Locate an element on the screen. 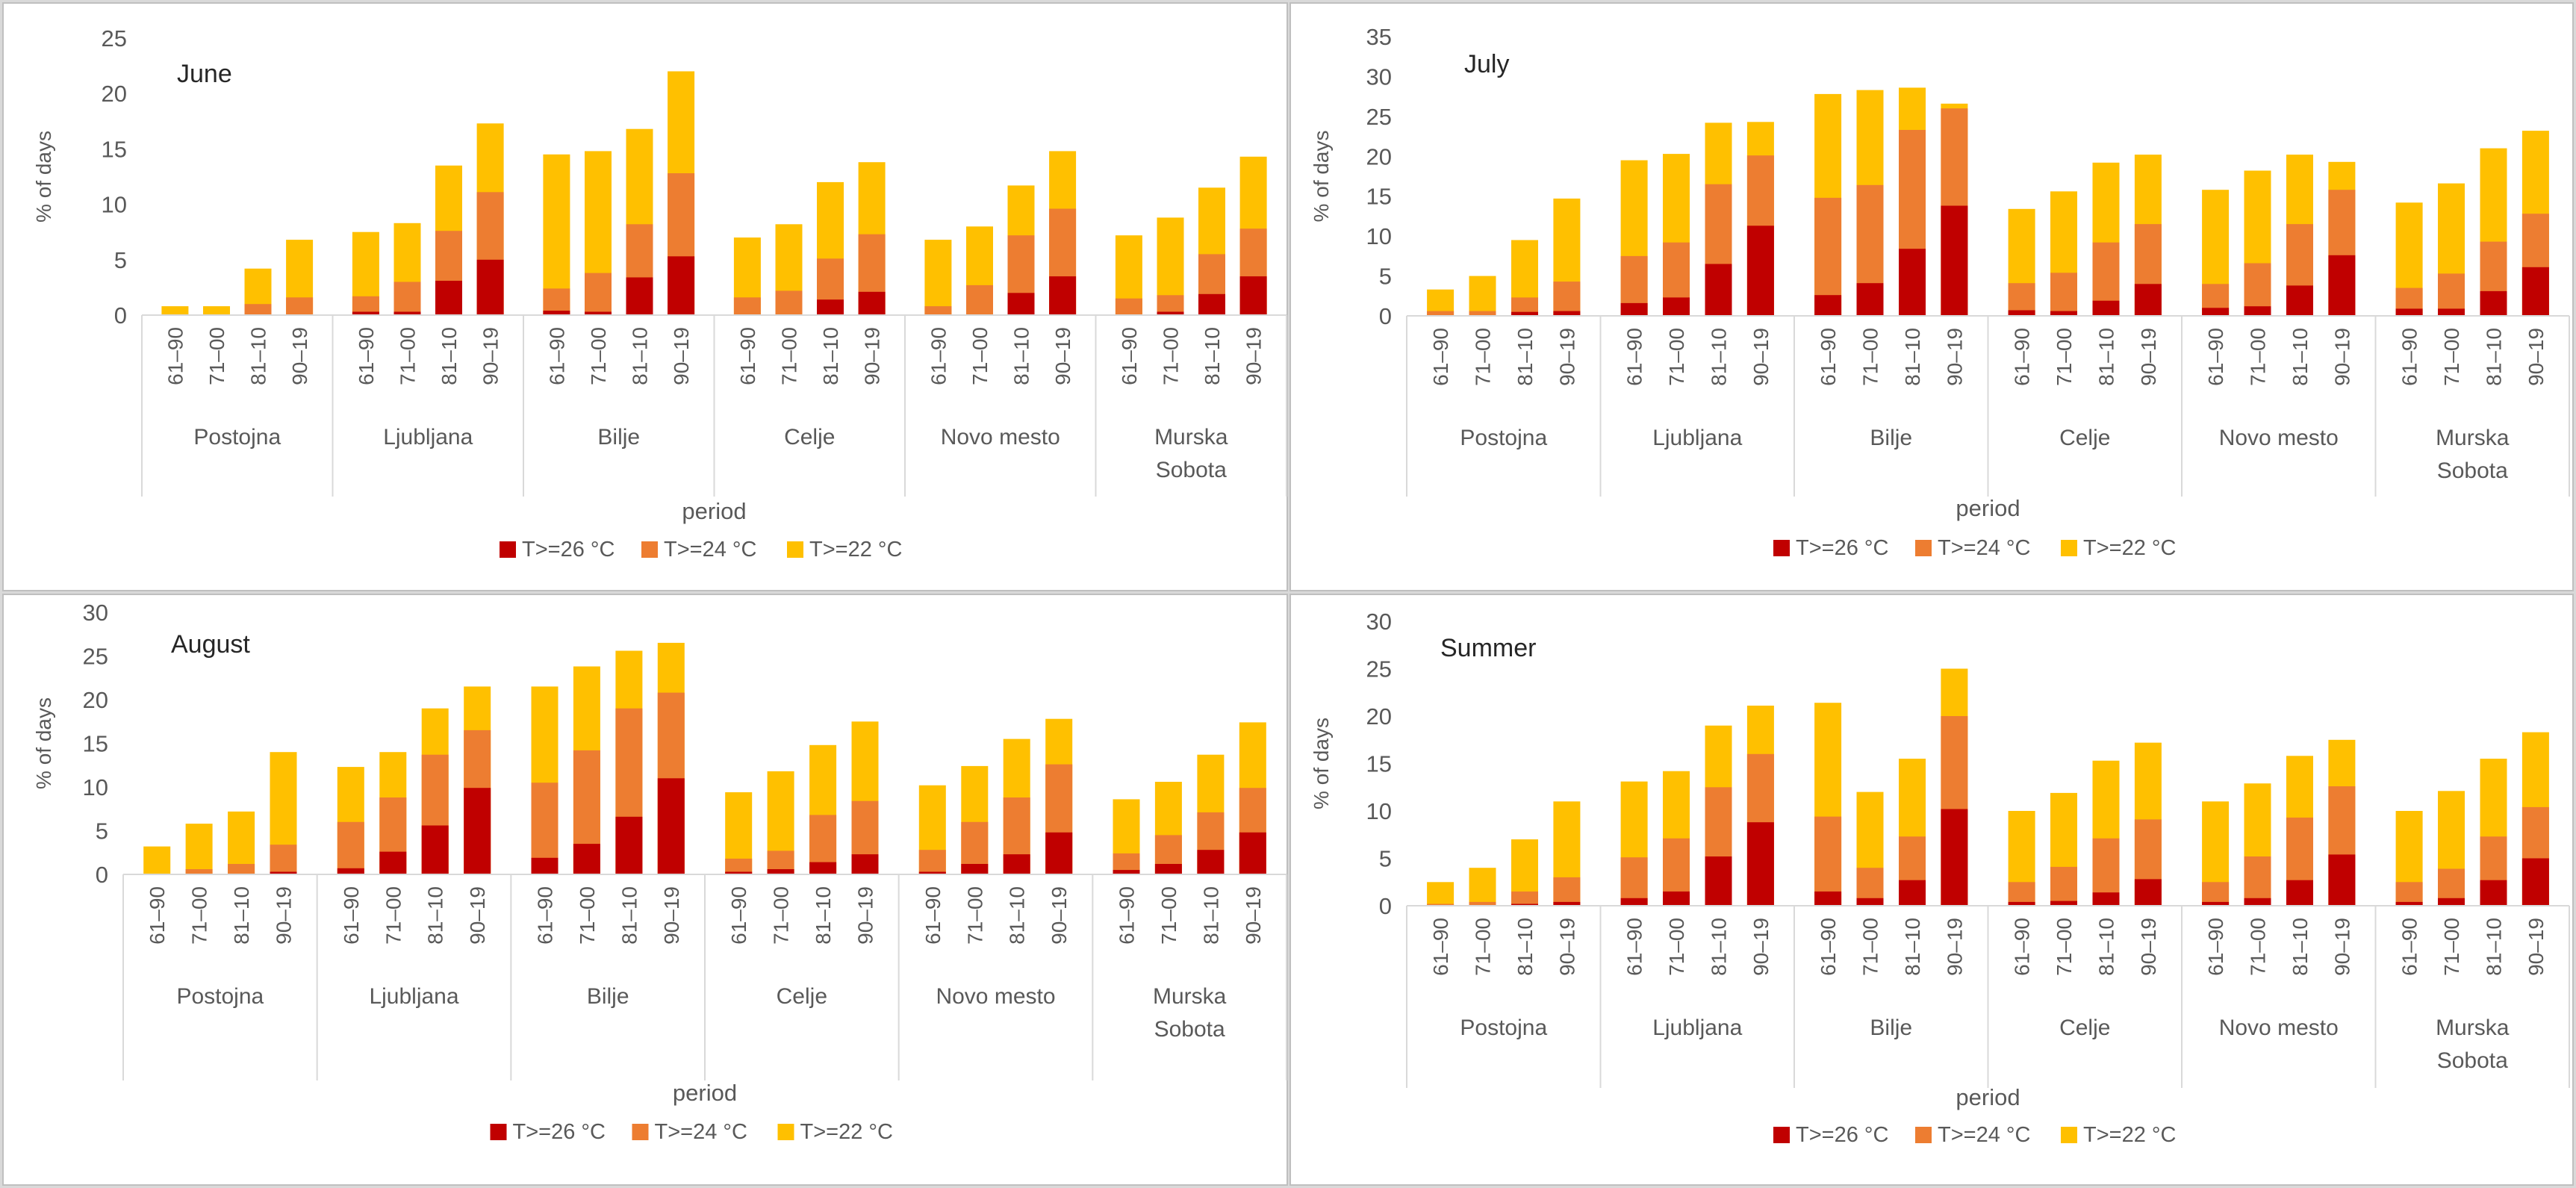  chart-summer-bar-murska-sobota-61-90-t-24-c is located at coordinates (2409, 894).